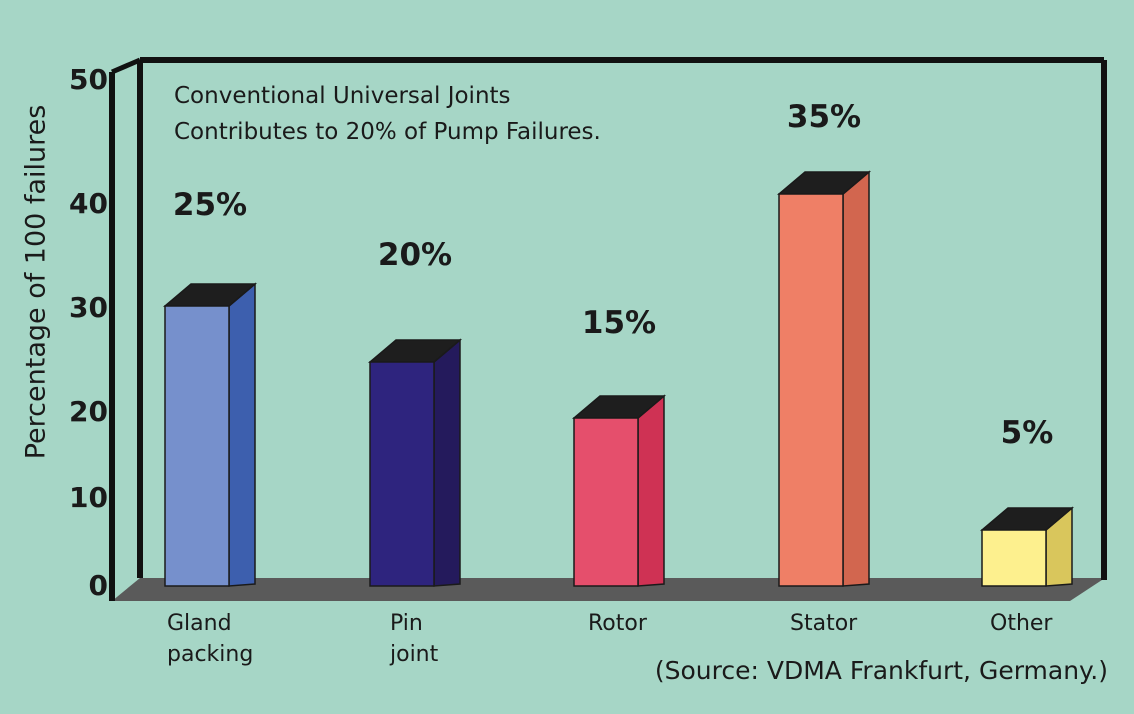 The height and width of the screenshot is (714, 1134). I want to click on axis-top-edge, so click(126, 66).